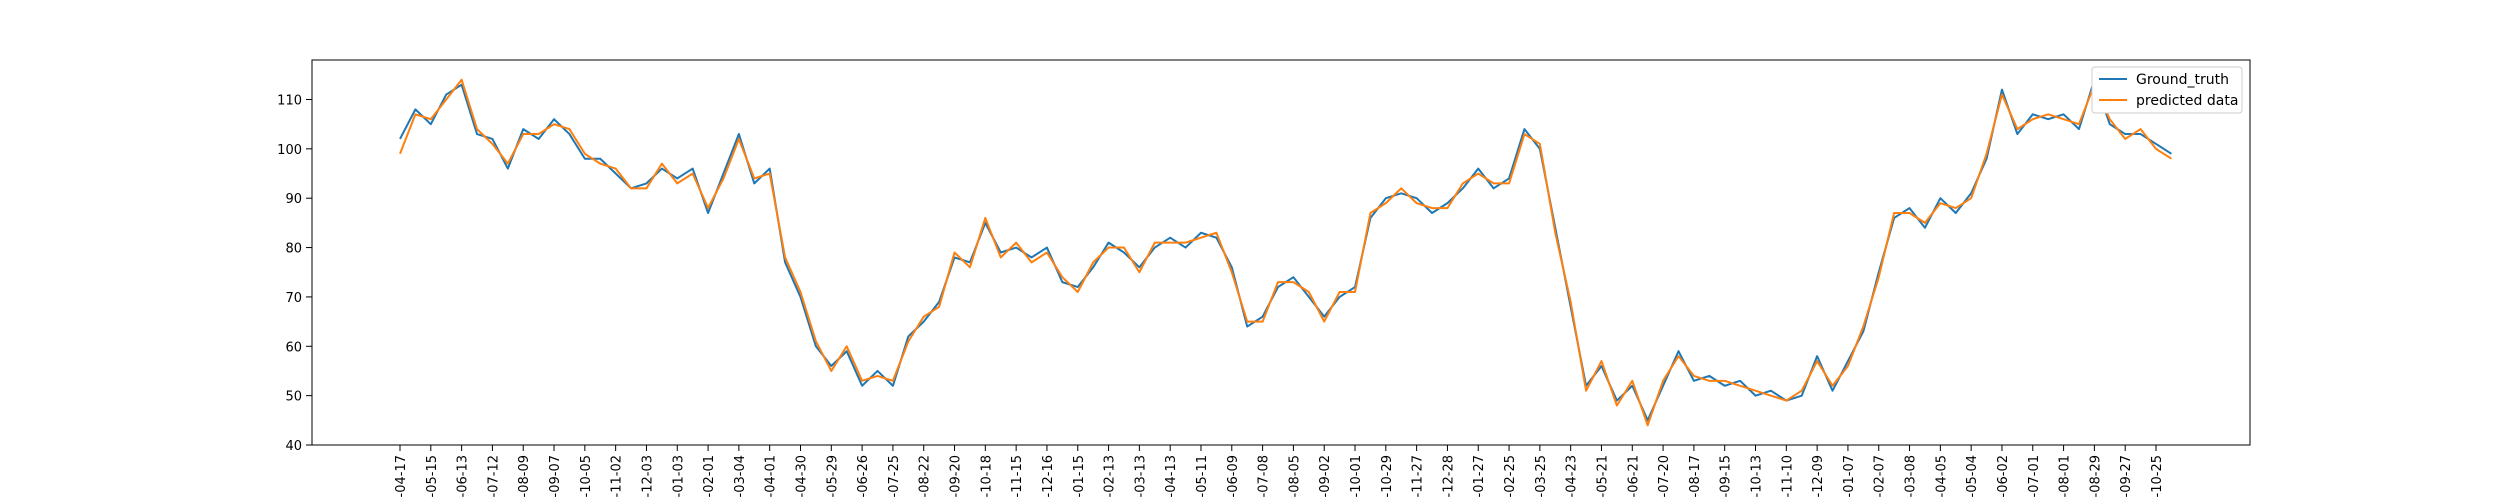  I want to click on y-tick-label-60: 60, so click(293, 347).